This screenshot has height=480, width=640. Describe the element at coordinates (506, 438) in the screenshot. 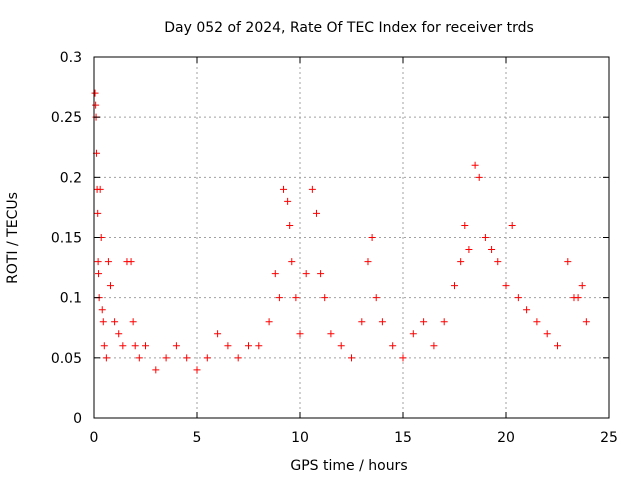

I see `x-tick-label: 20` at that location.